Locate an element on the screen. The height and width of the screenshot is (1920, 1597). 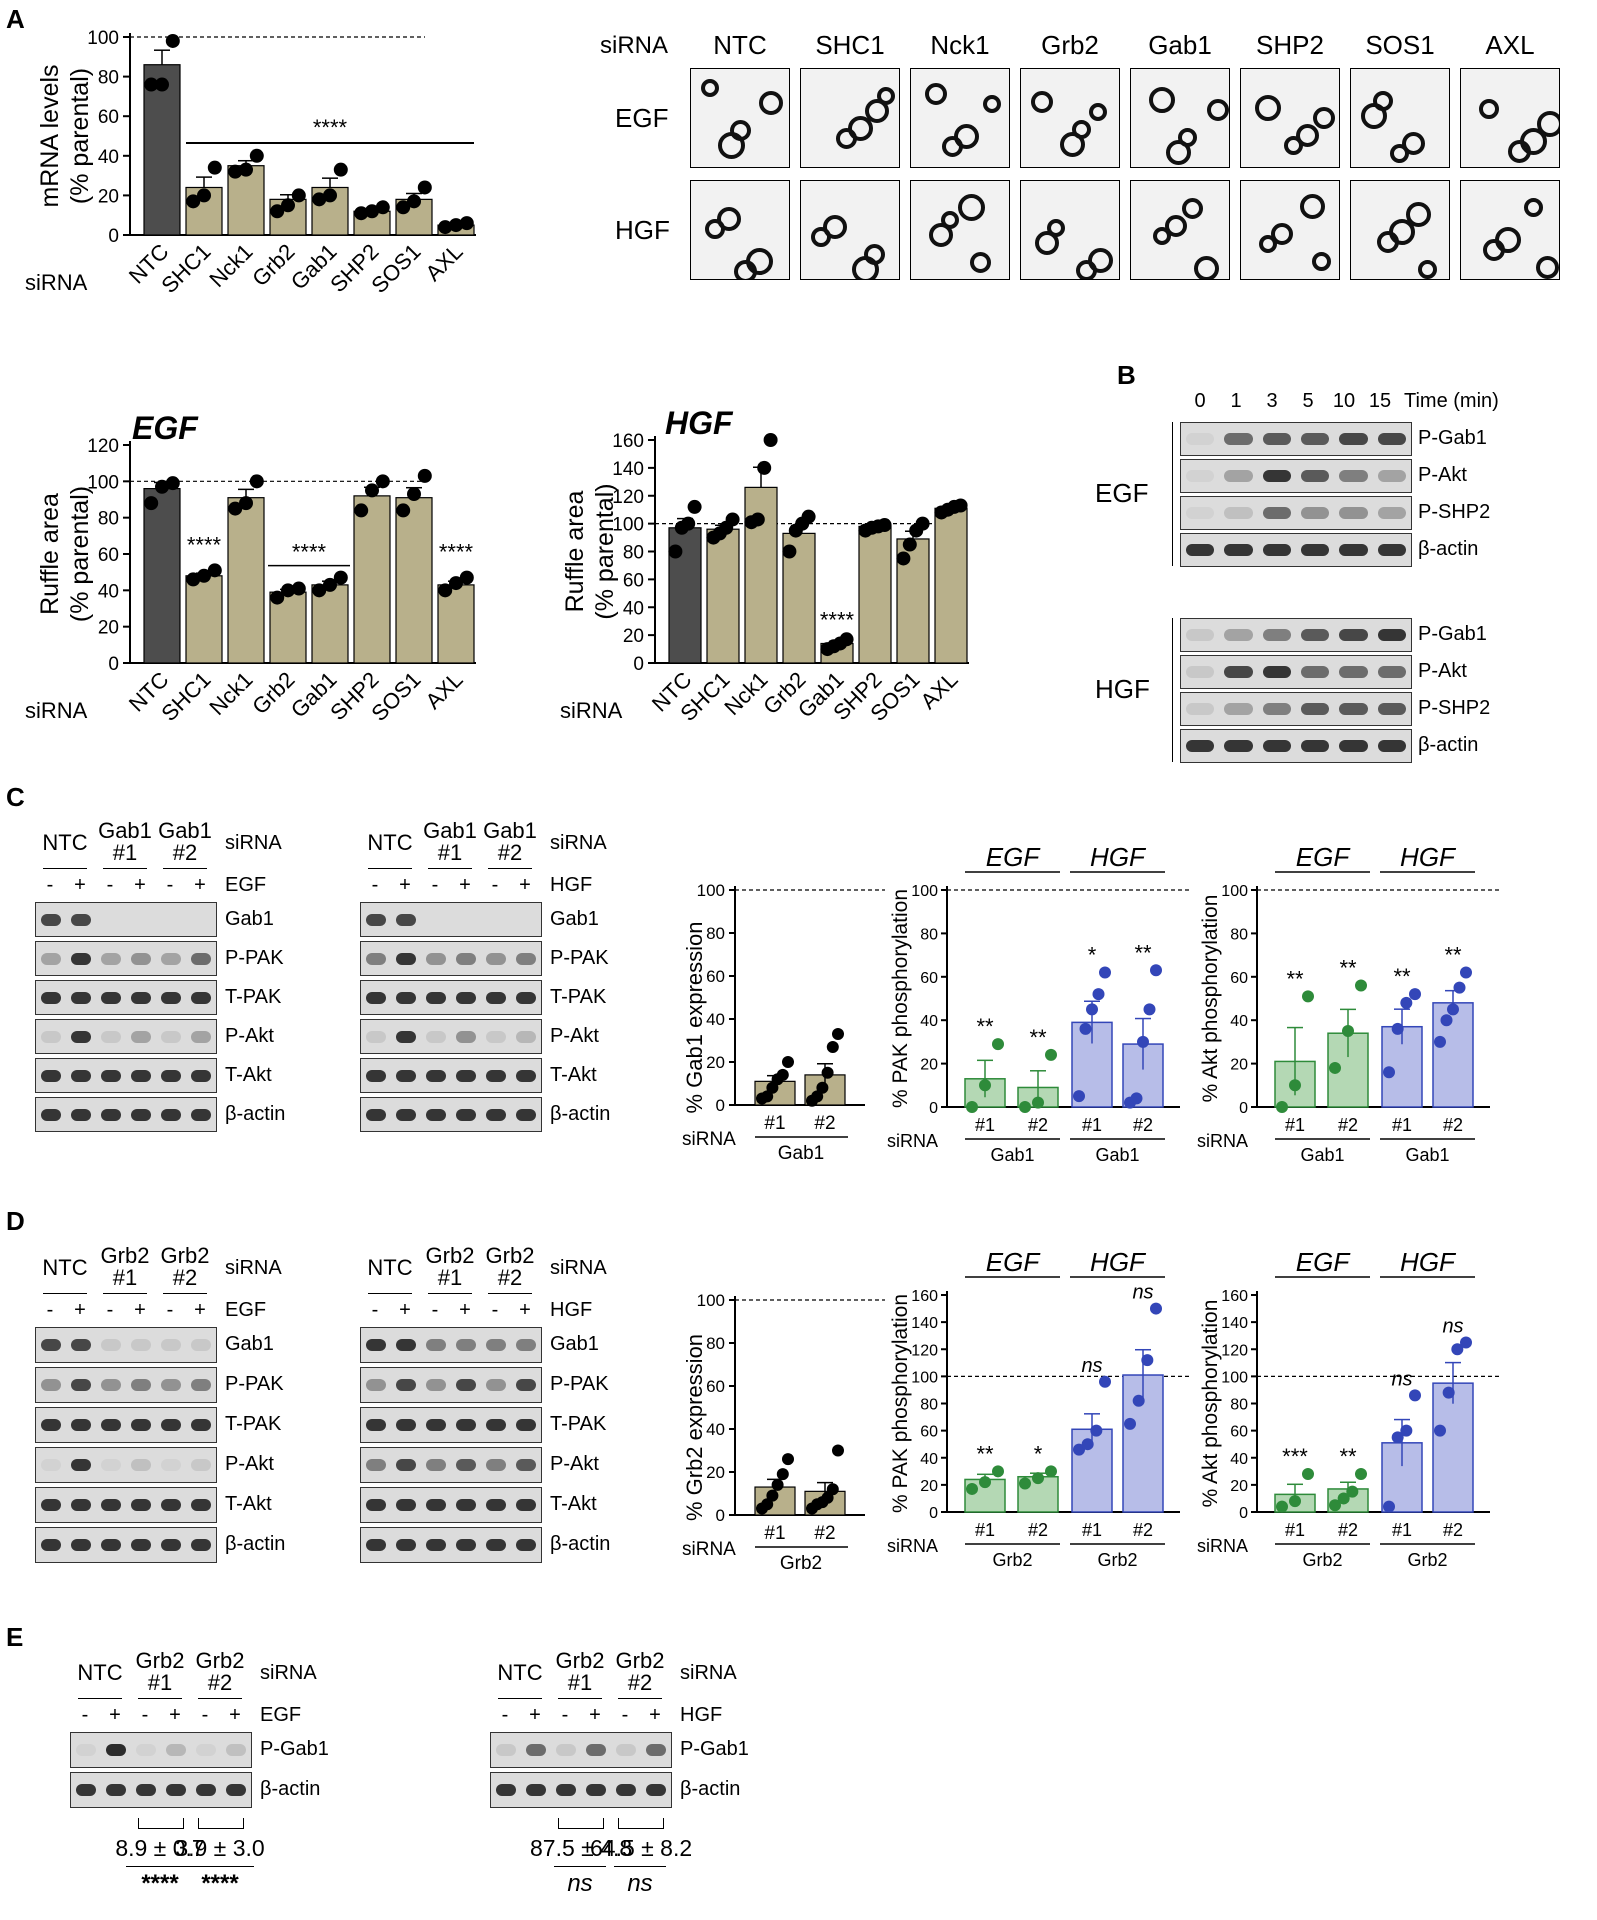
x-tick-label: #2 is located at coordinates (1453, 1125).